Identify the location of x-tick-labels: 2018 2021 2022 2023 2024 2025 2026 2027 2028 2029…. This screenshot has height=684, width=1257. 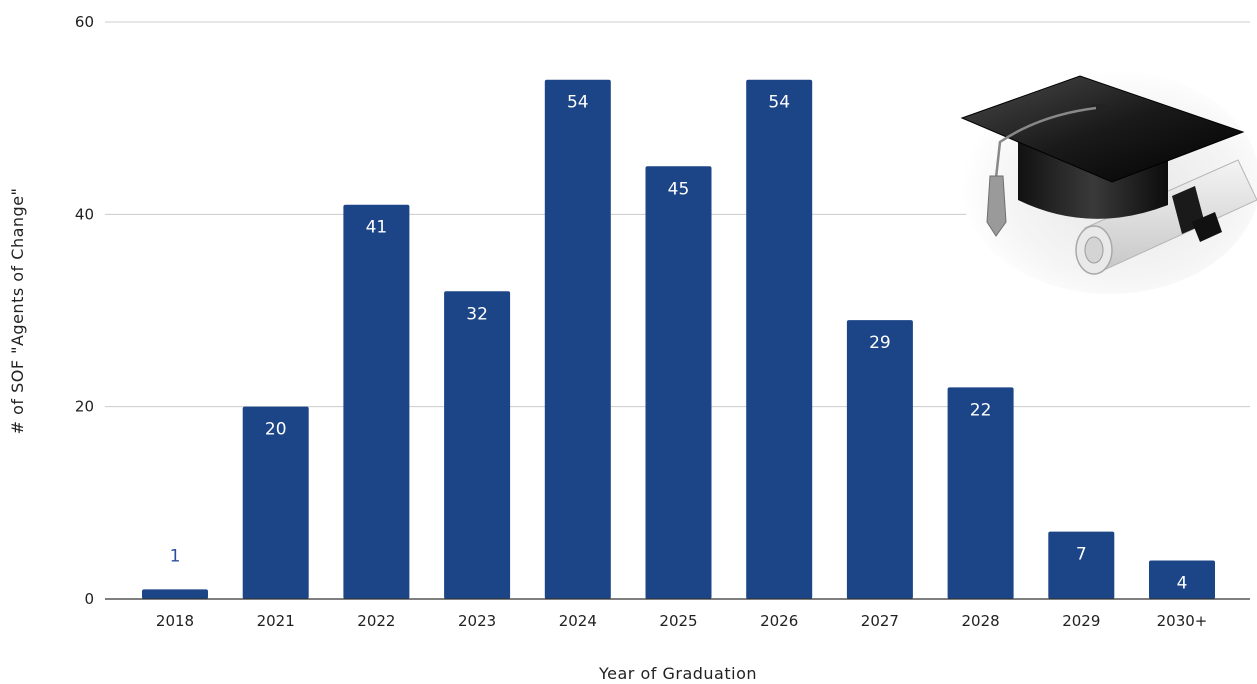
(681, 621).